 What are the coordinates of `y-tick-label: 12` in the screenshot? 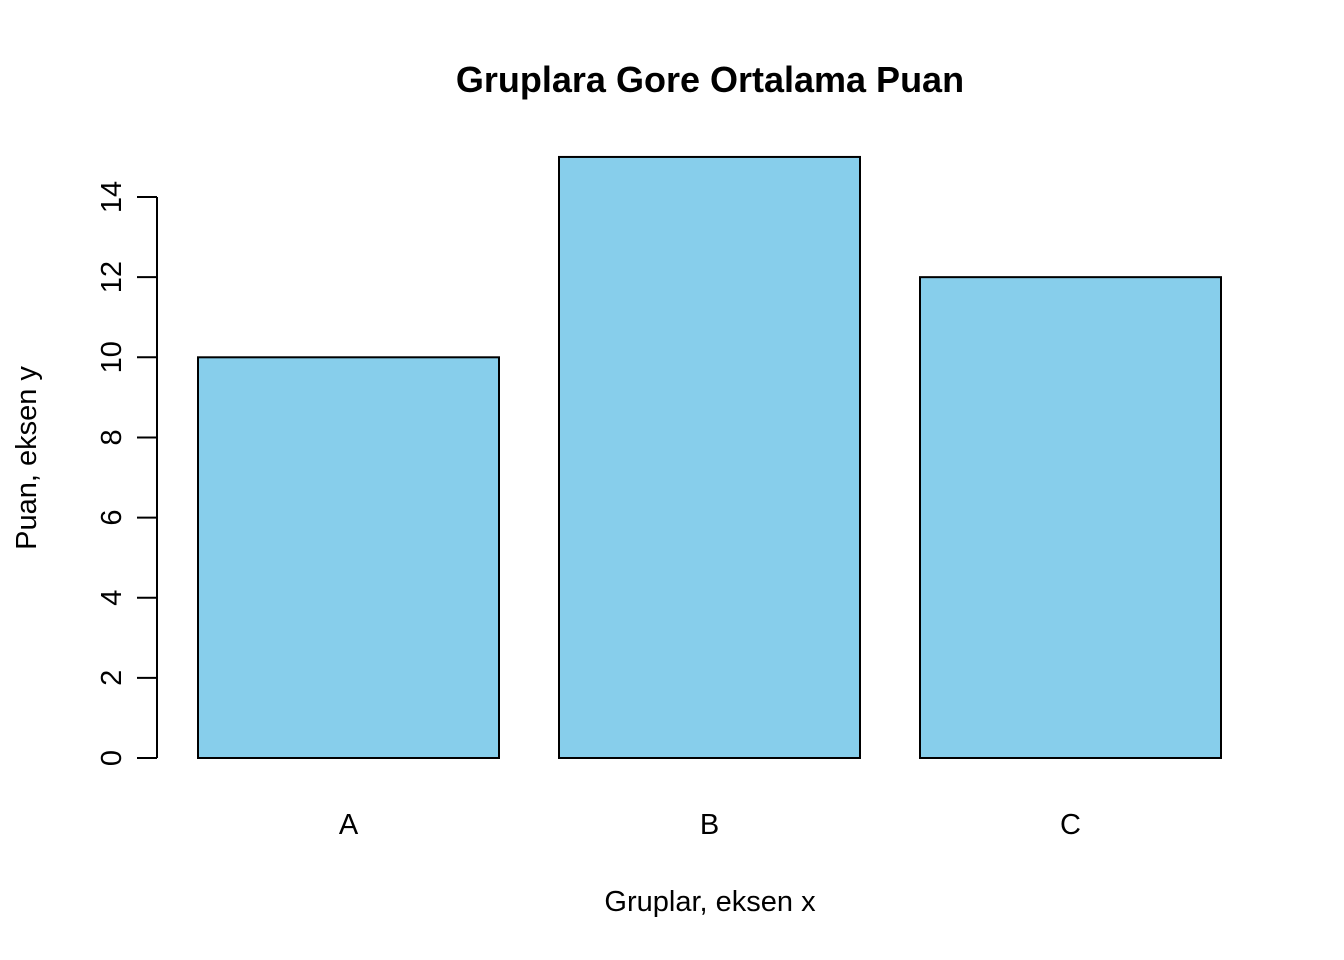 It's located at (112, 277).